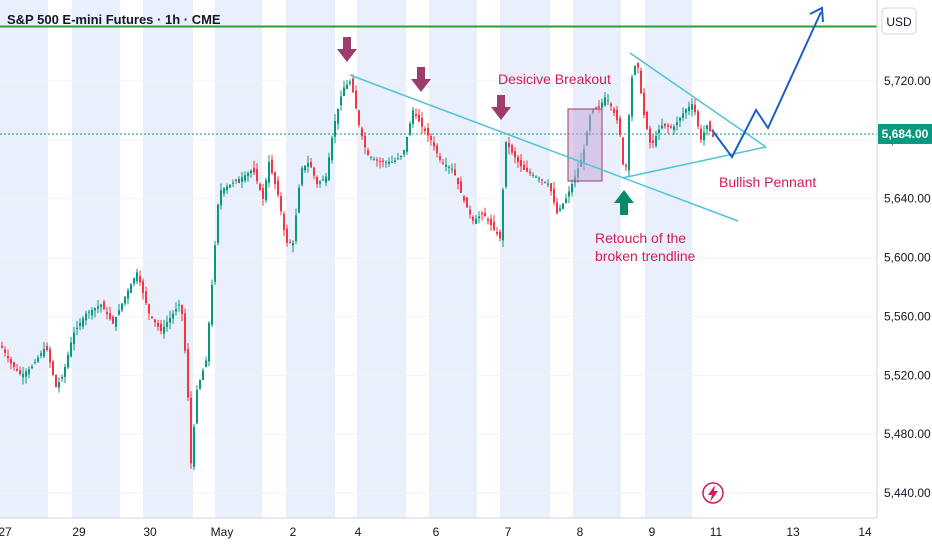 This screenshot has height=550, width=932. I want to click on time-axis: 27 29 30 May 2 4 6 7 8 9 11 13 14, so click(438, 528).